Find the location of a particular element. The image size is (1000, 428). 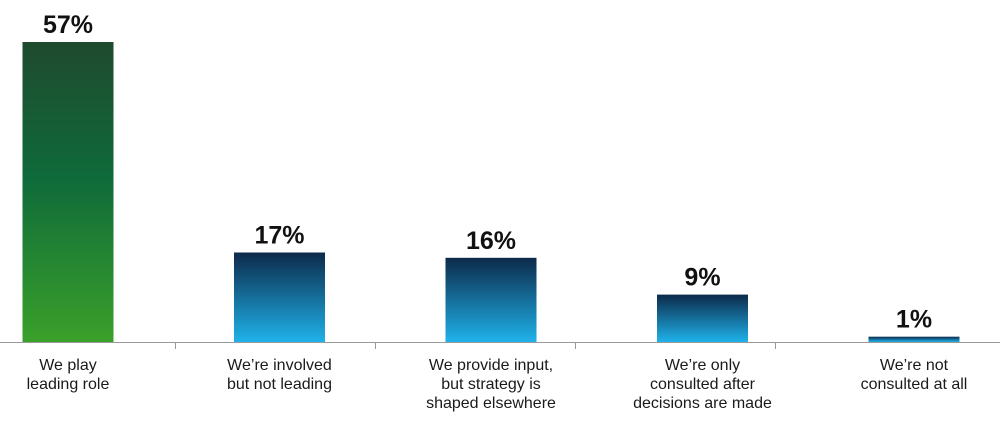

category-label-line: leading role is located at coordinates (68, 384).